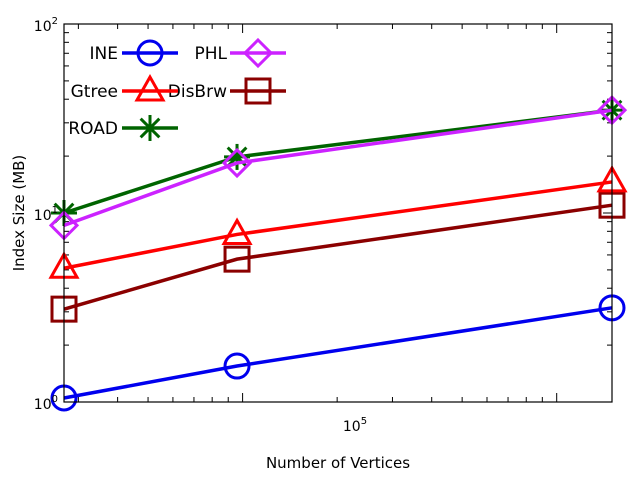 The image size is (640, 480). What do you see at coordinates (150, 53) in the screenshot?
I see `legend-marker-ine` at bounding box center [150, 53].